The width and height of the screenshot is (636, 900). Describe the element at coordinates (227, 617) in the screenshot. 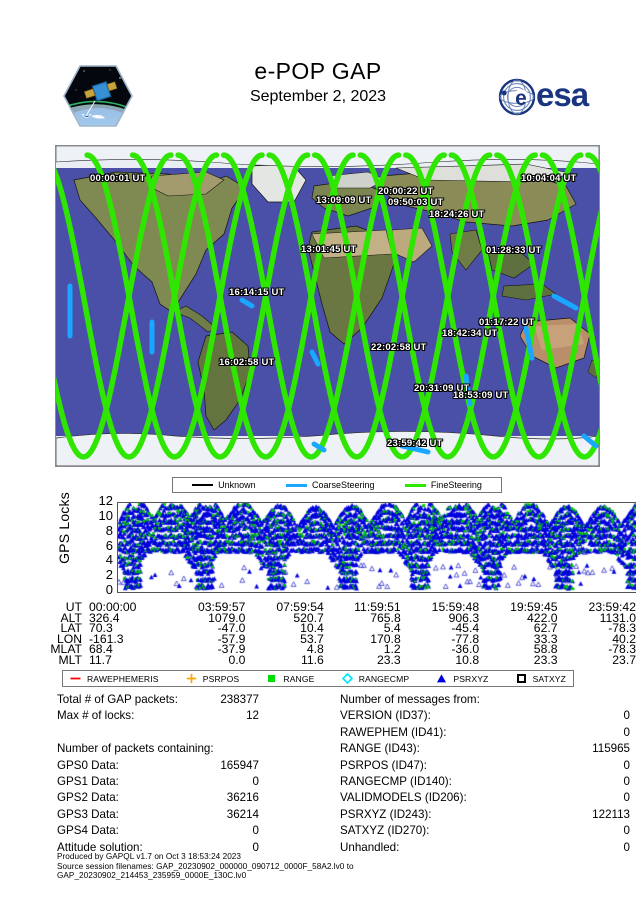

I see `param-cell: 1079.0` at that location.